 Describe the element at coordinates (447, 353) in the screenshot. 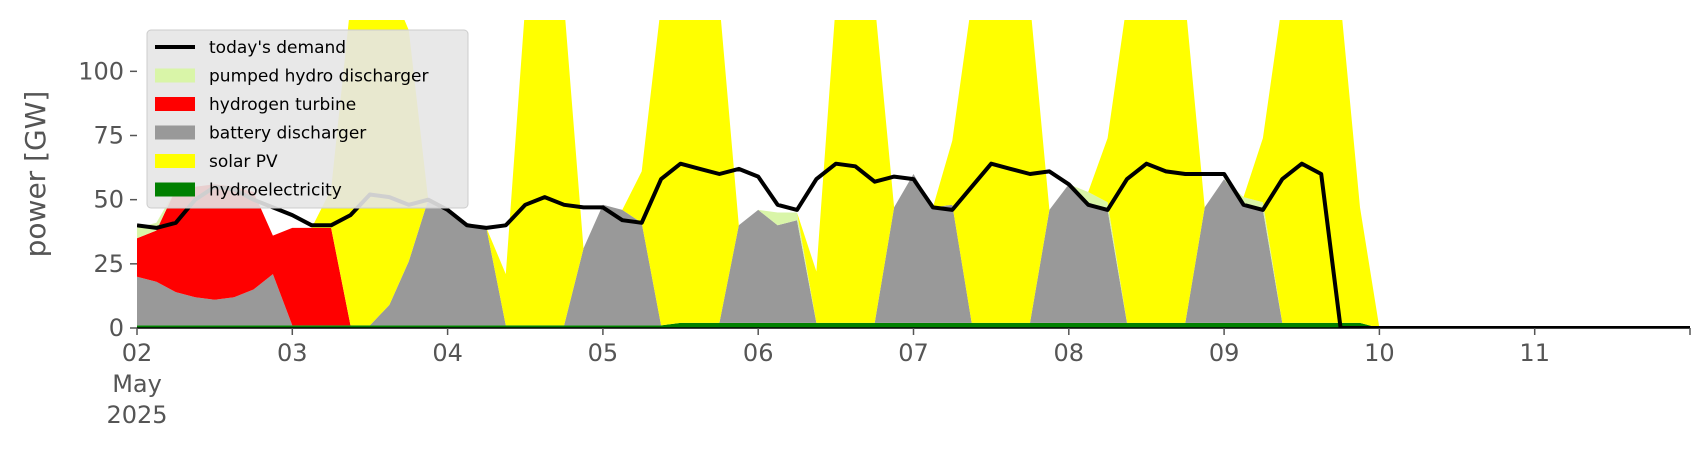

I see `x-tick-label: 04` at that location.